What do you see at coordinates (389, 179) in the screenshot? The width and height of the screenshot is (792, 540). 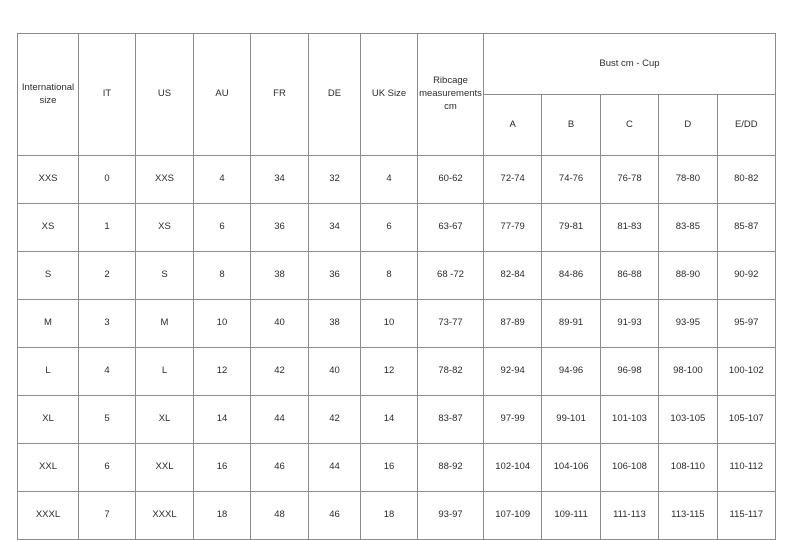 I see `cell-uk: 4` at bounding box center [389, 179].